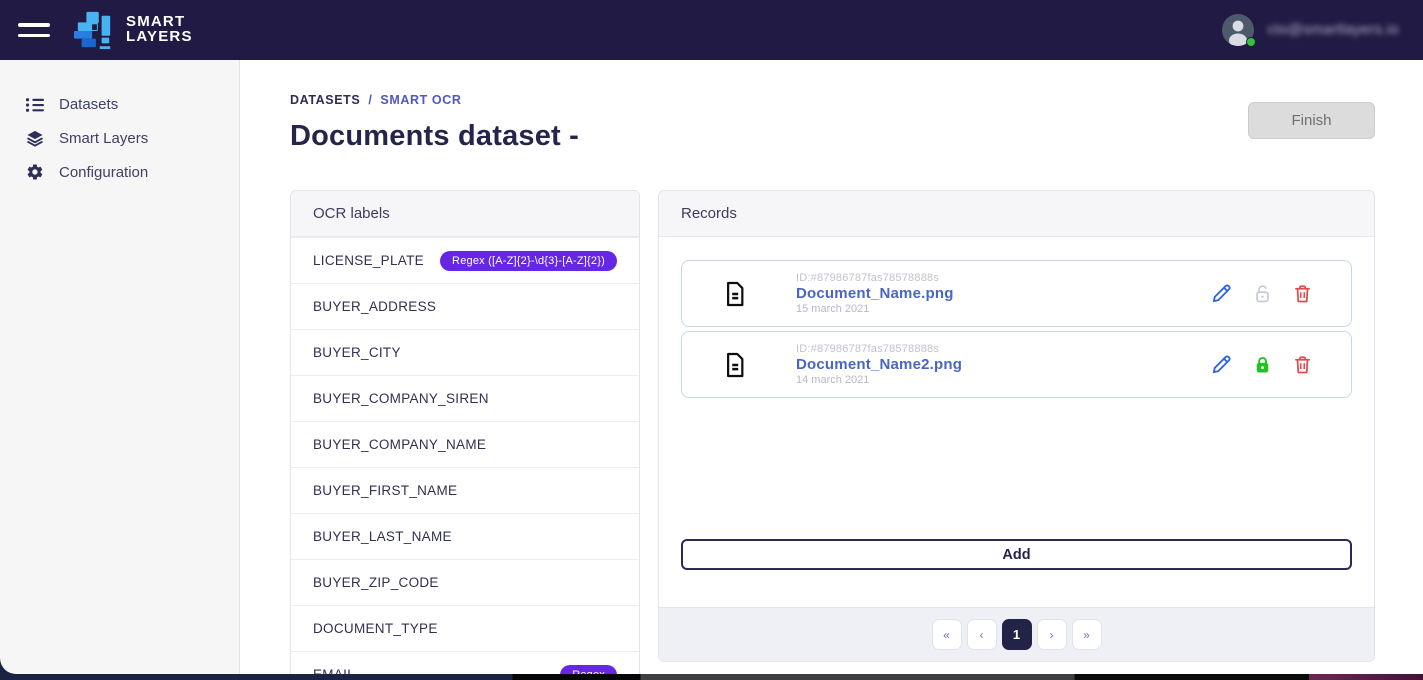 The image size is (1423, 680). What do you see at coordinates (1239, 30) in the screenshot?
I see `avatar` at bounding box center [1239, 30].